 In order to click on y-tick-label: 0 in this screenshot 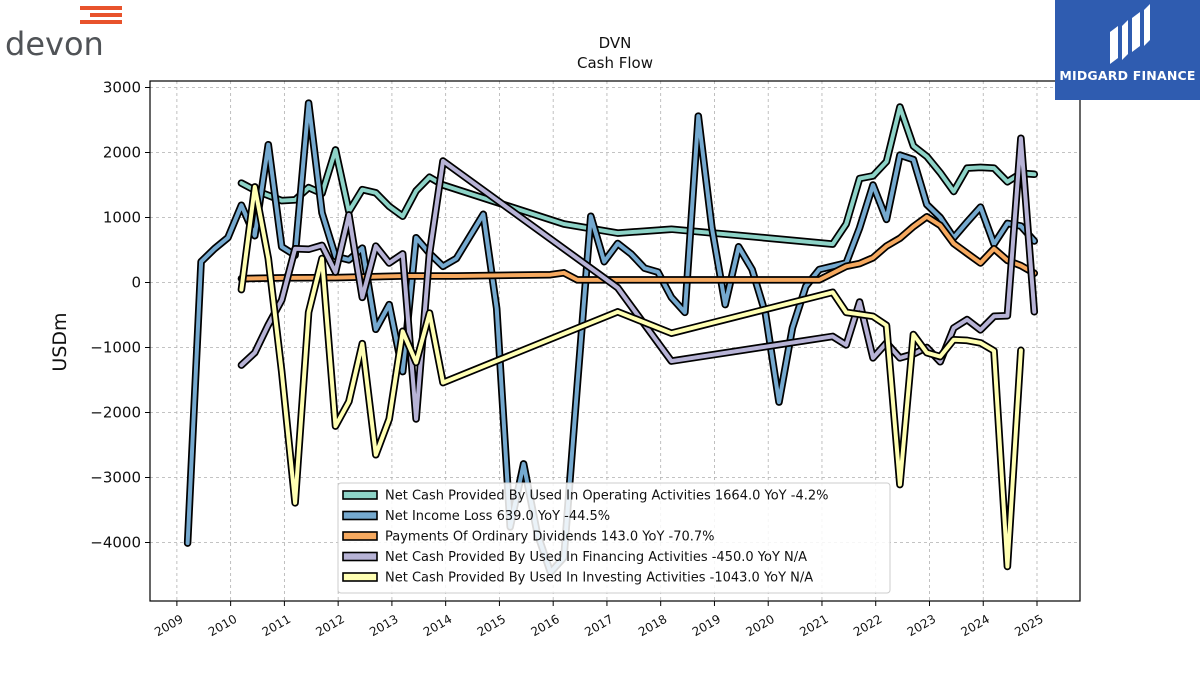, I will do `click(136, 283)`.